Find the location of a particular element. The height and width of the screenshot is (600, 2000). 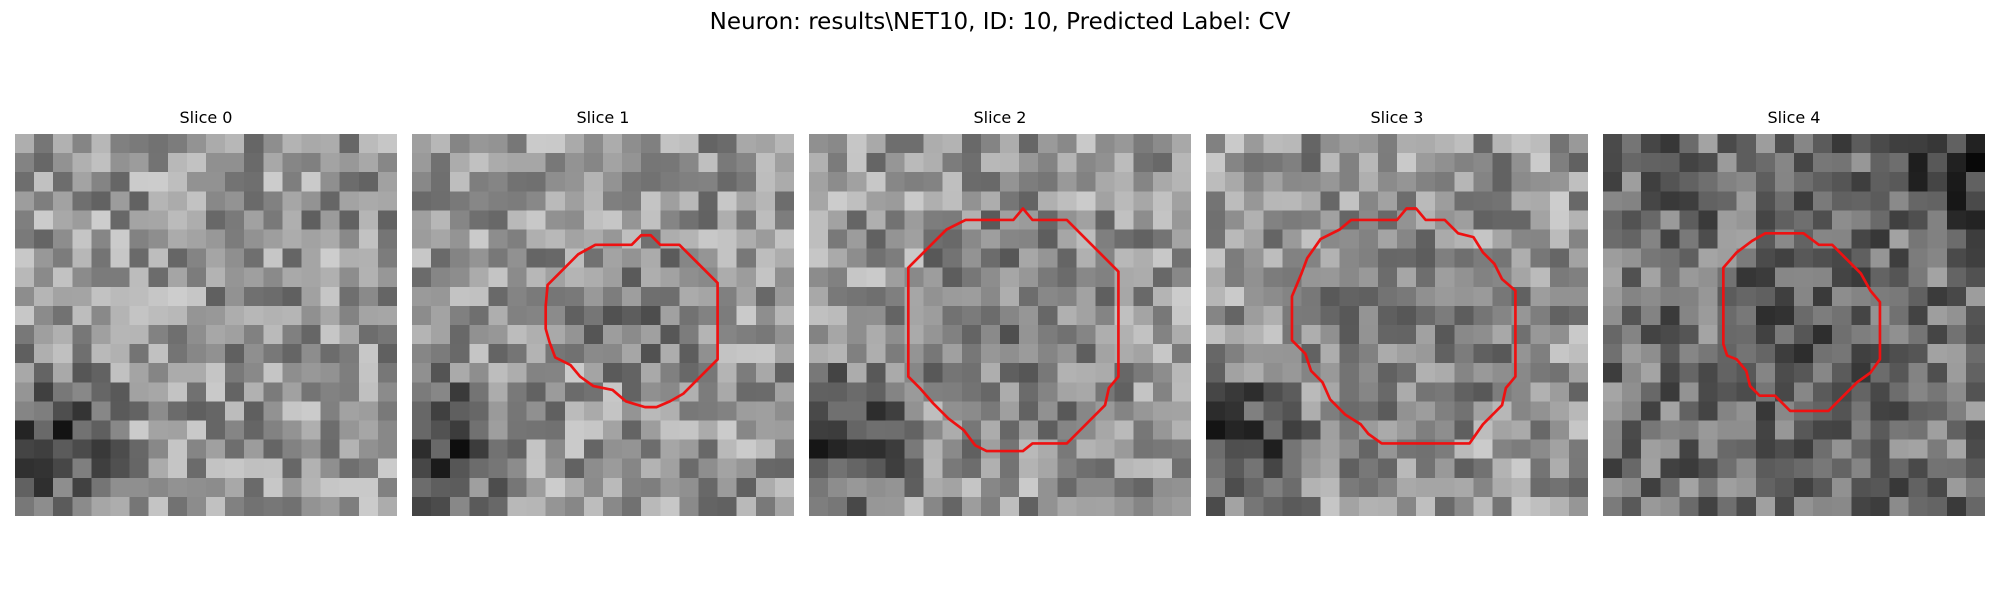

slice-title-3: Slice 3 is located at coordinates (1397, 117).